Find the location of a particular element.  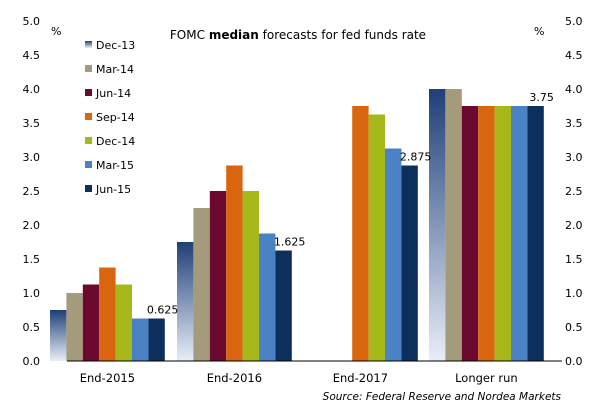

y-tick-label-left: 0.5 is located at coordinates (32, 327).